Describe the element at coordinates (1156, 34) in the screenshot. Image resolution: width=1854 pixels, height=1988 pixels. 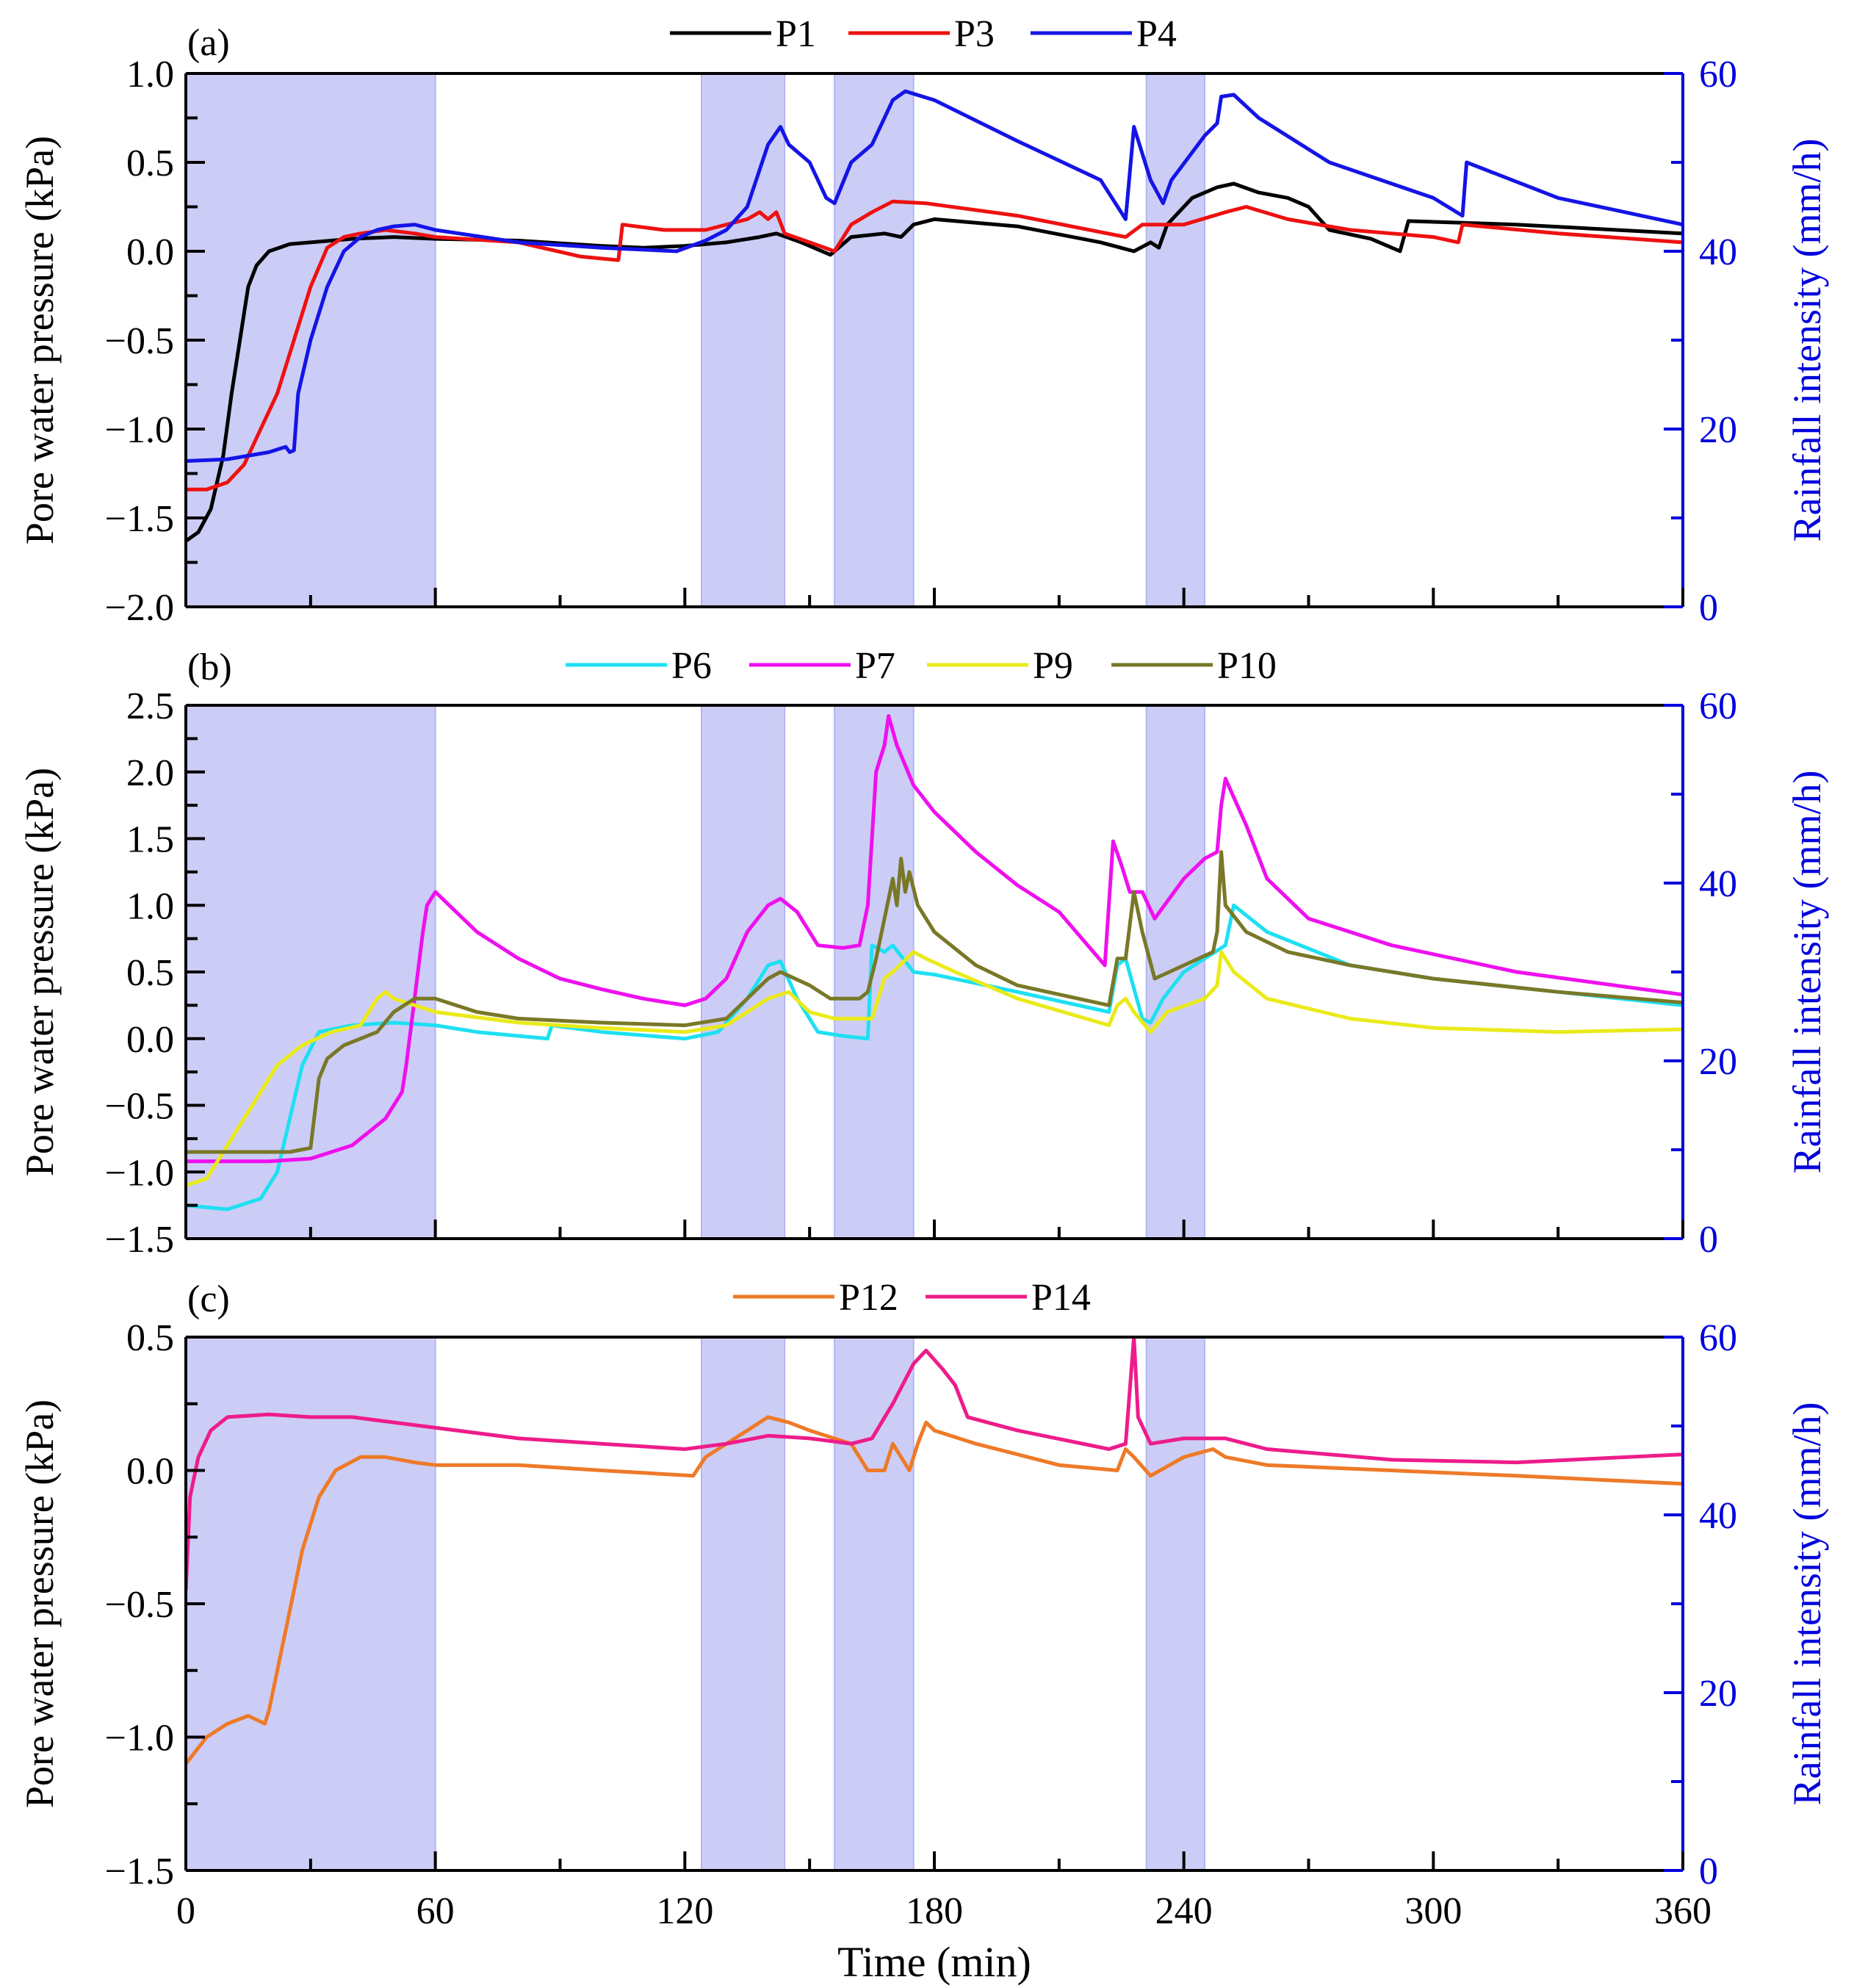
I see `legend-label: P4` at that location.